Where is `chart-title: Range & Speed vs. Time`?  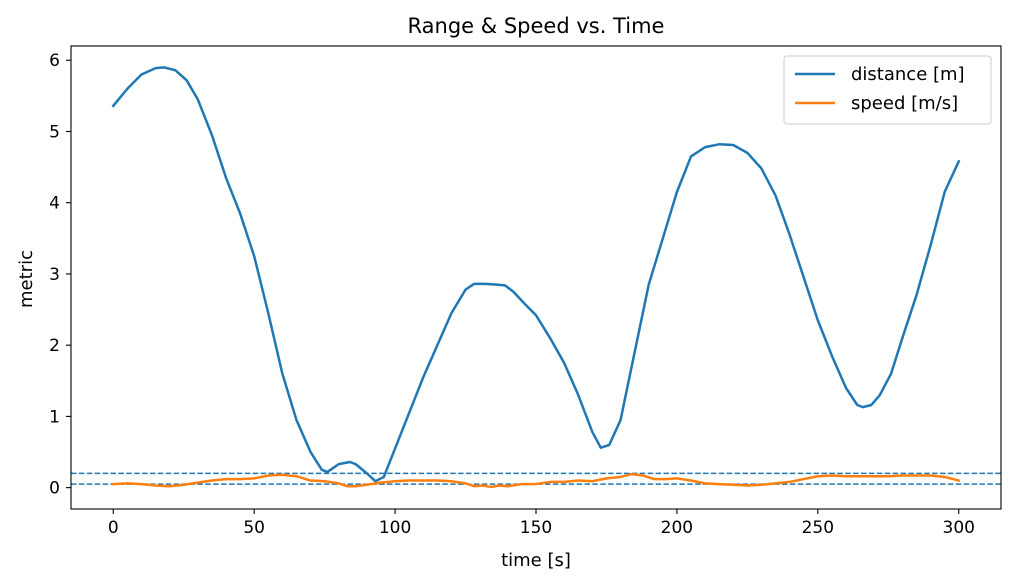 chart-title: Range & Speed vs. Time is located at coordinates (536, 26).